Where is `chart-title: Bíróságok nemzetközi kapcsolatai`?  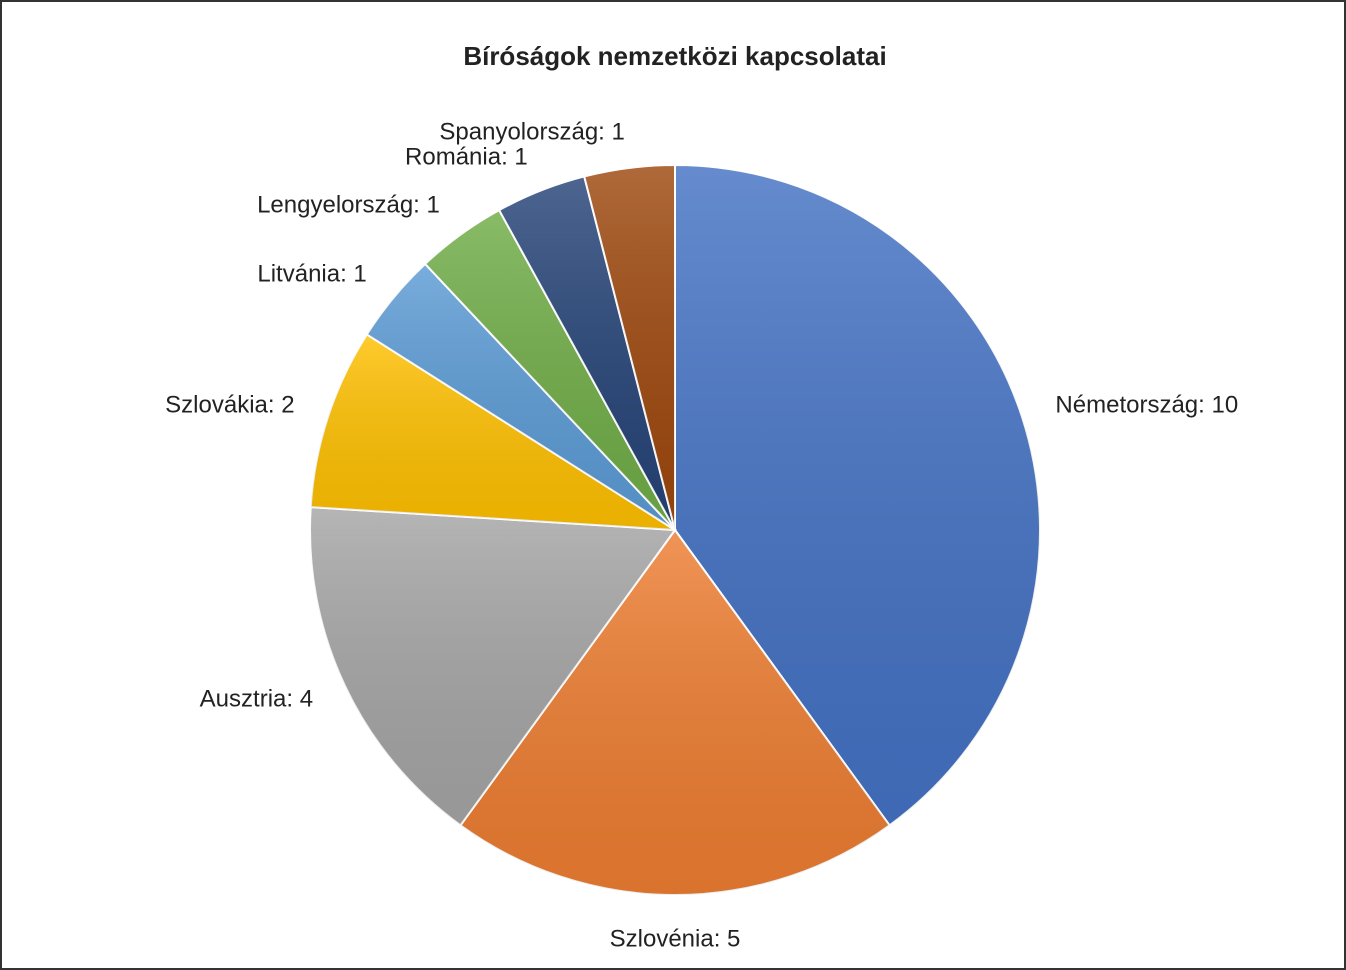 chart-title: Bíróságok nemzetközi kapcsolatai is located at coordinates (674, 56).